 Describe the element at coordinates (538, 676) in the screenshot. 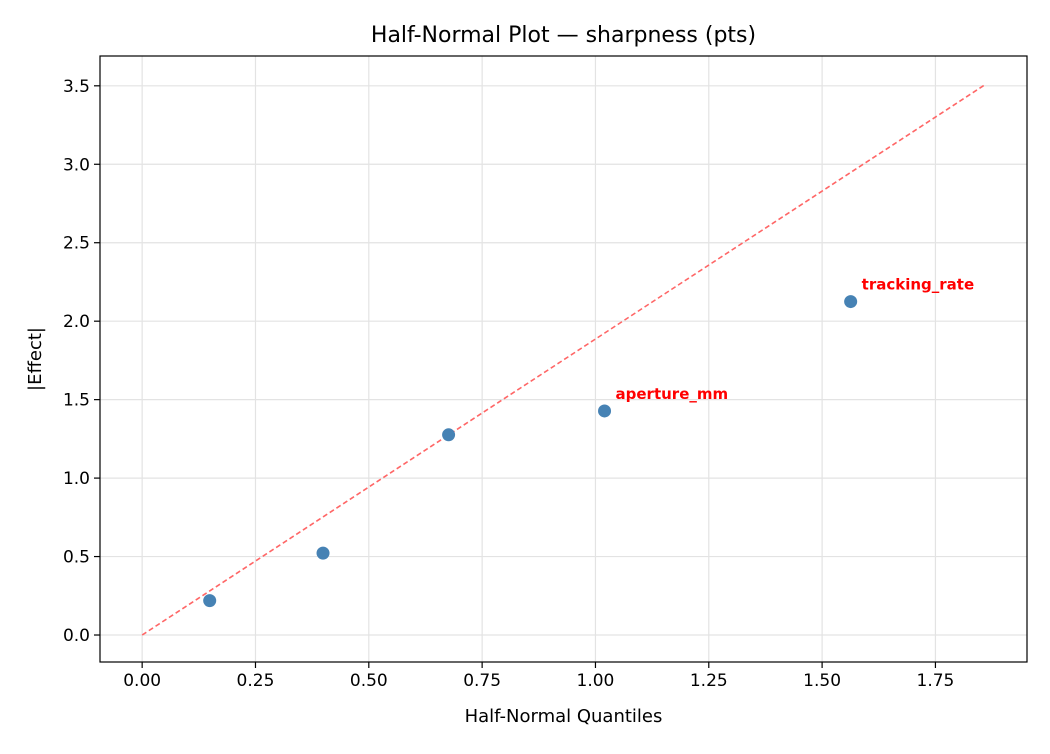

I see `x-ticks: 0.00 0.25 0.50 0.75 1.00 1.25 1.50 1.75` at that location.